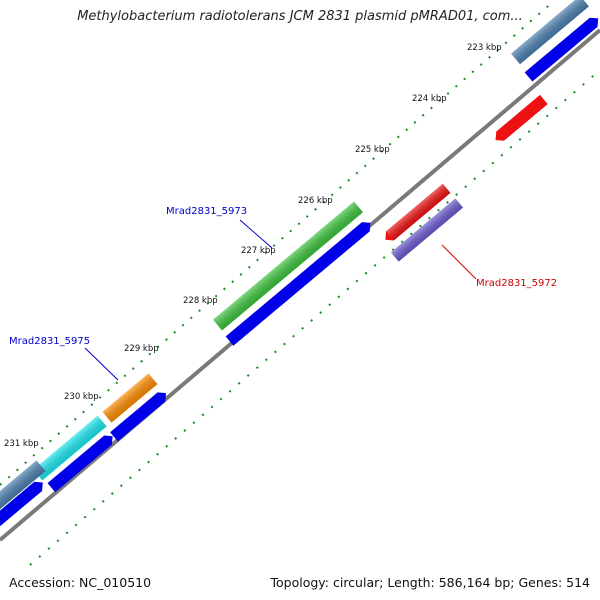  I want to click on tick-label: 230 kbp, so click(81, 397).